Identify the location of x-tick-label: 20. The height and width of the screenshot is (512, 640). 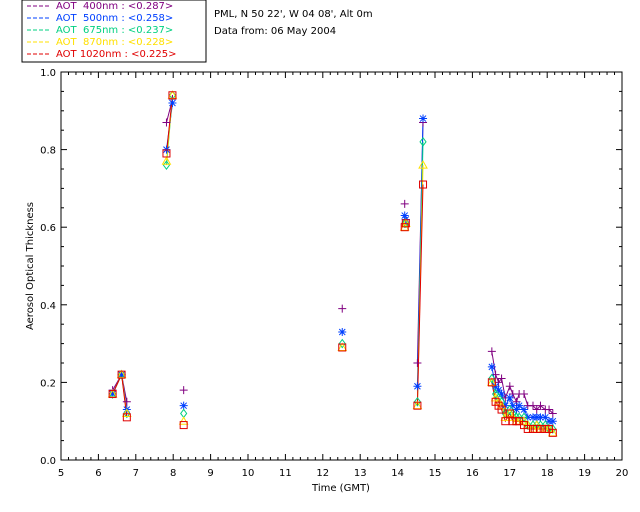
(622, 473).